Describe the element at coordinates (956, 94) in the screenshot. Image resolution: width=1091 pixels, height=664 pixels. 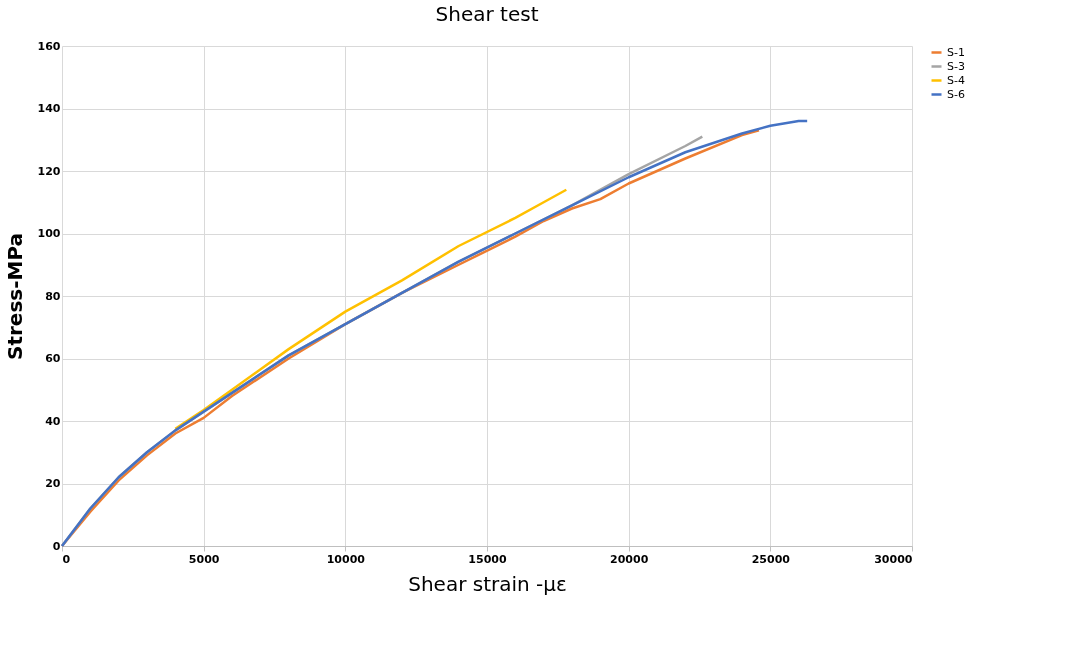
I see `legend-label: S-6` at that location.